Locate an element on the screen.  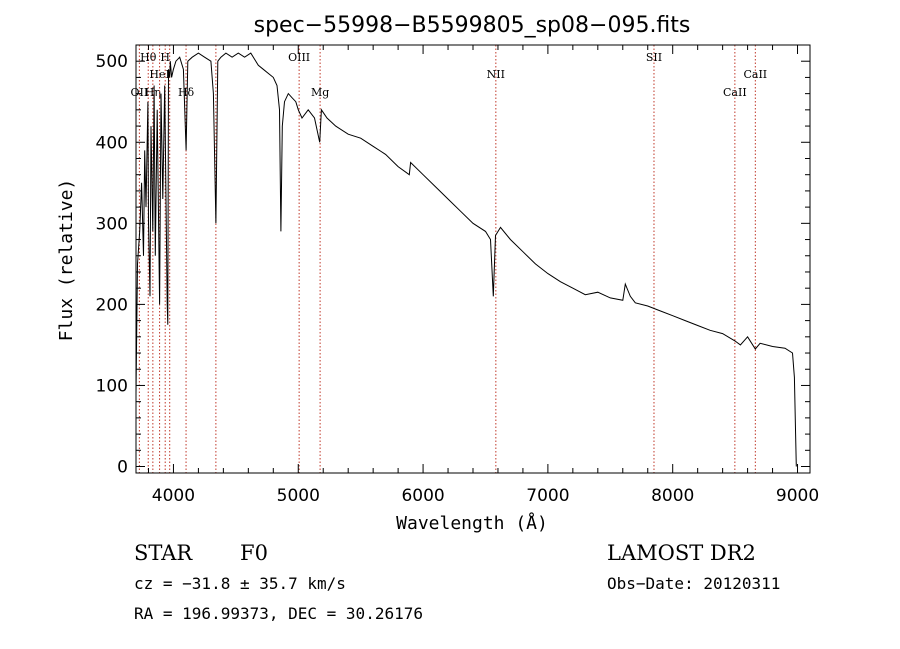
line-marker-label-12: CaII is located at coordinates (735, 92).